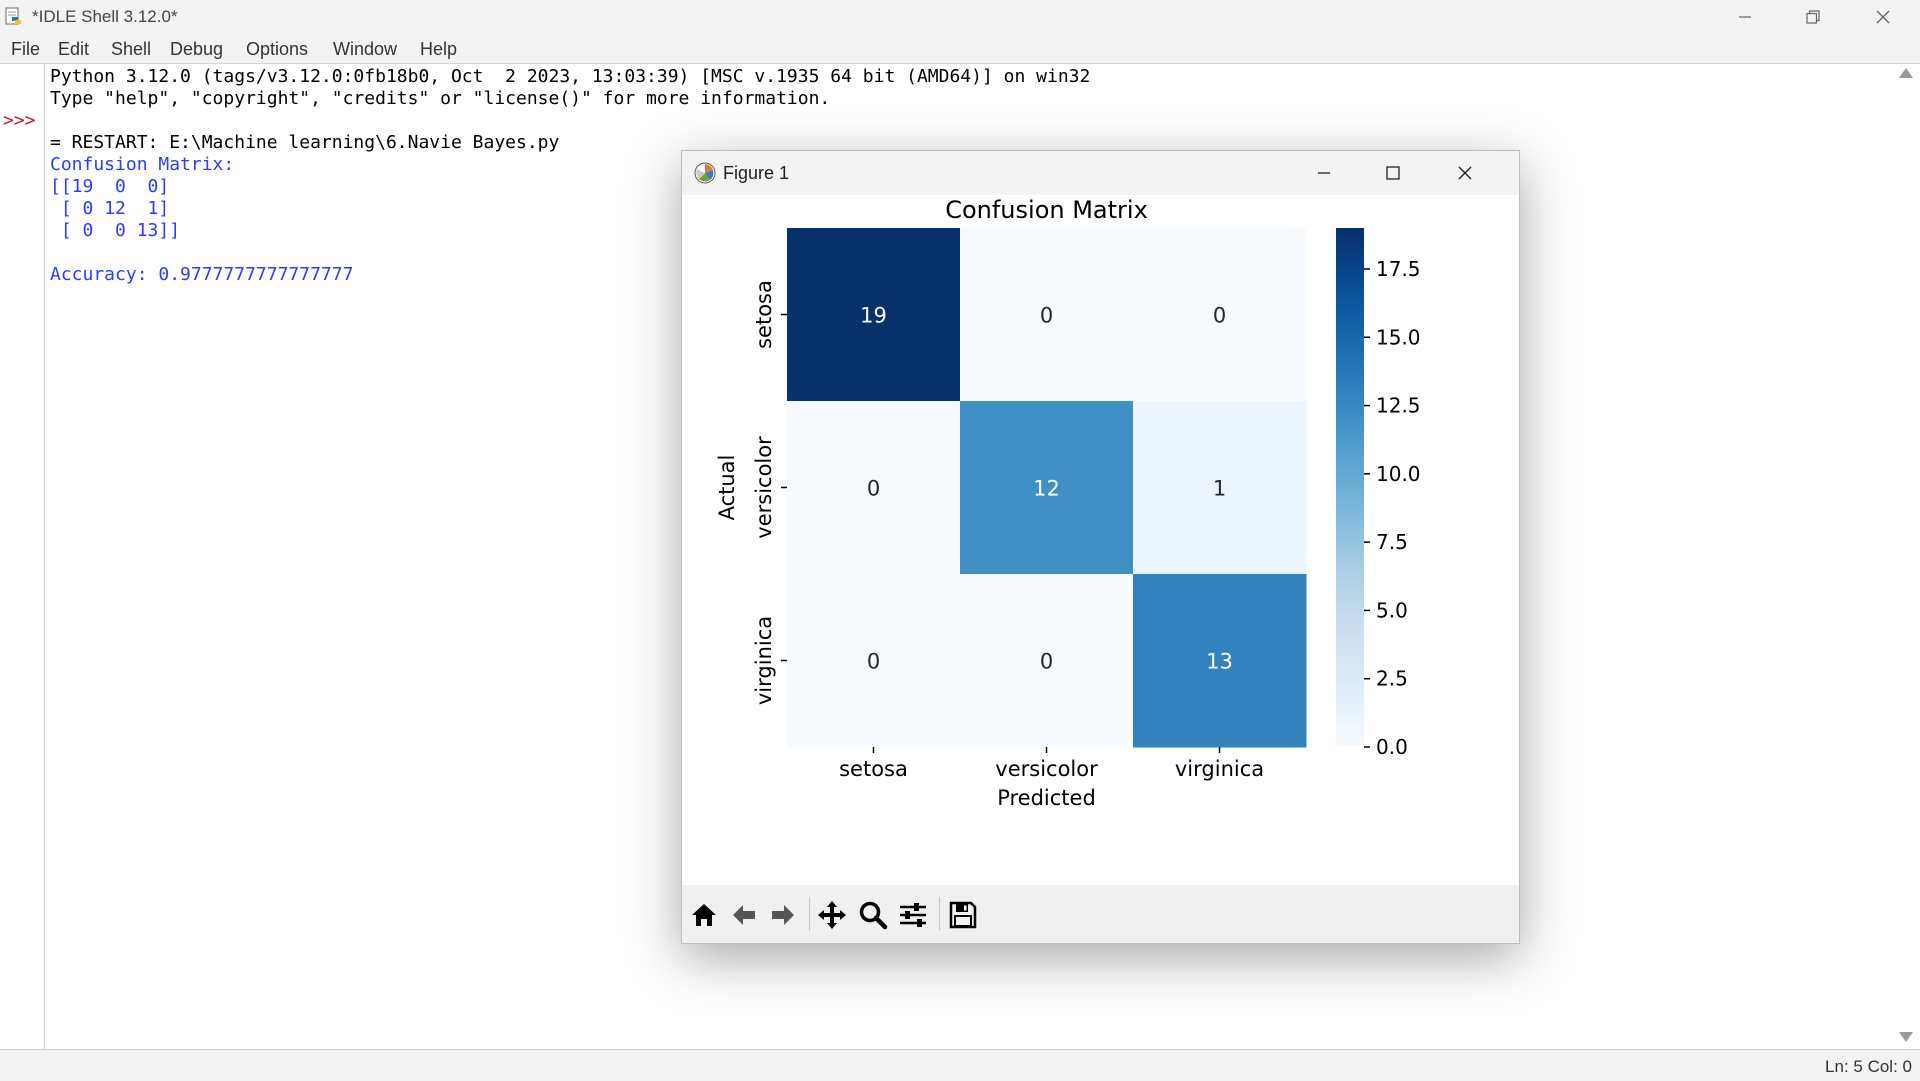 The width and height of the screenshot is (1920, 1081). Describe the element at coordinates (1907, 556) in the screenshot. I see `vertical-scrollbar` at that location.